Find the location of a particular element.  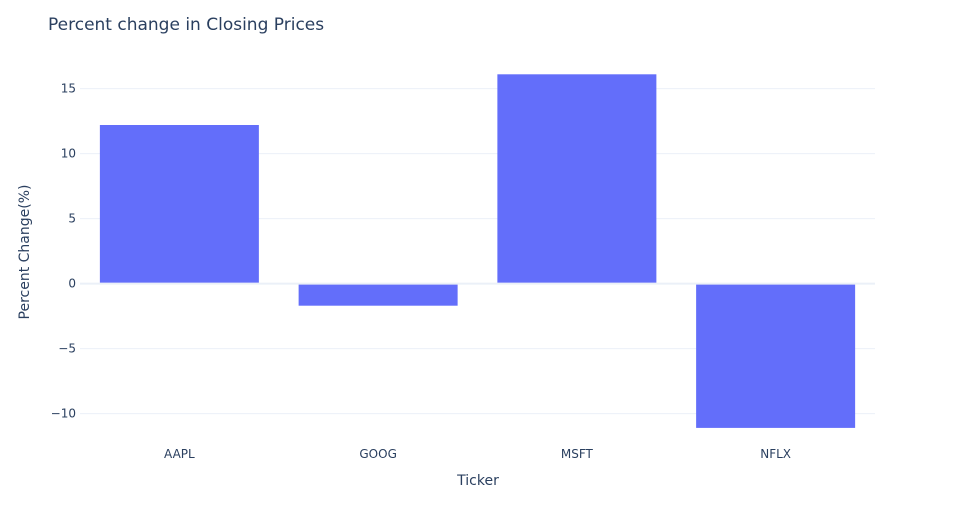

y-tick-label: 15 is located at coordinates (68, 89).